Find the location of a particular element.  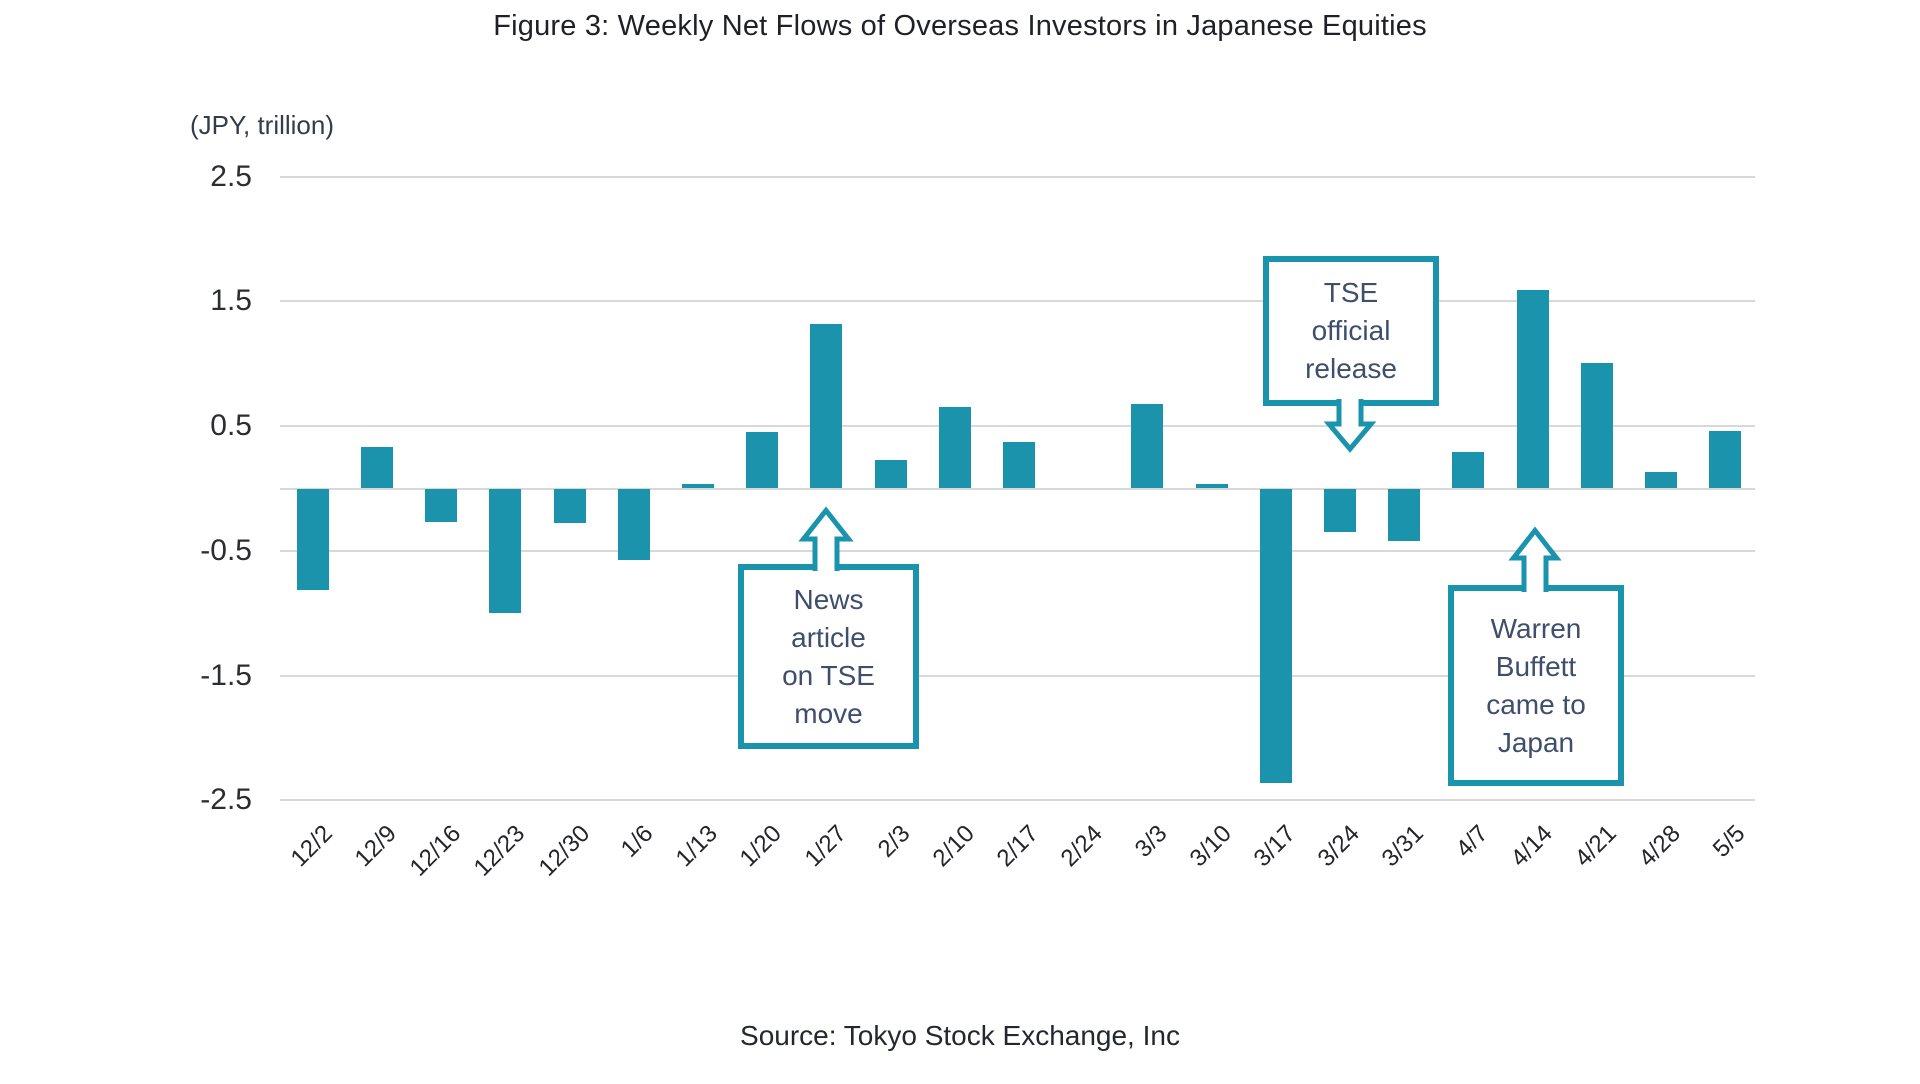

bar-4/28 is located at coordinates (1661, 480).